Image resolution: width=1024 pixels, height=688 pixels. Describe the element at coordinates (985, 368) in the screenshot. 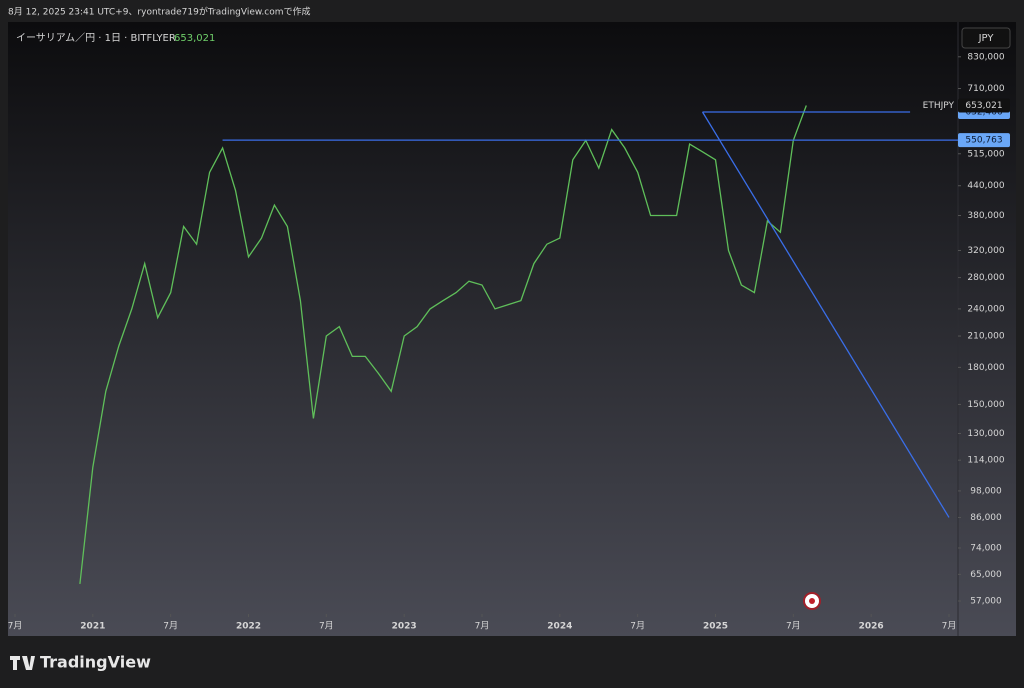

I see `y-tick-label: 180,000` at that location.